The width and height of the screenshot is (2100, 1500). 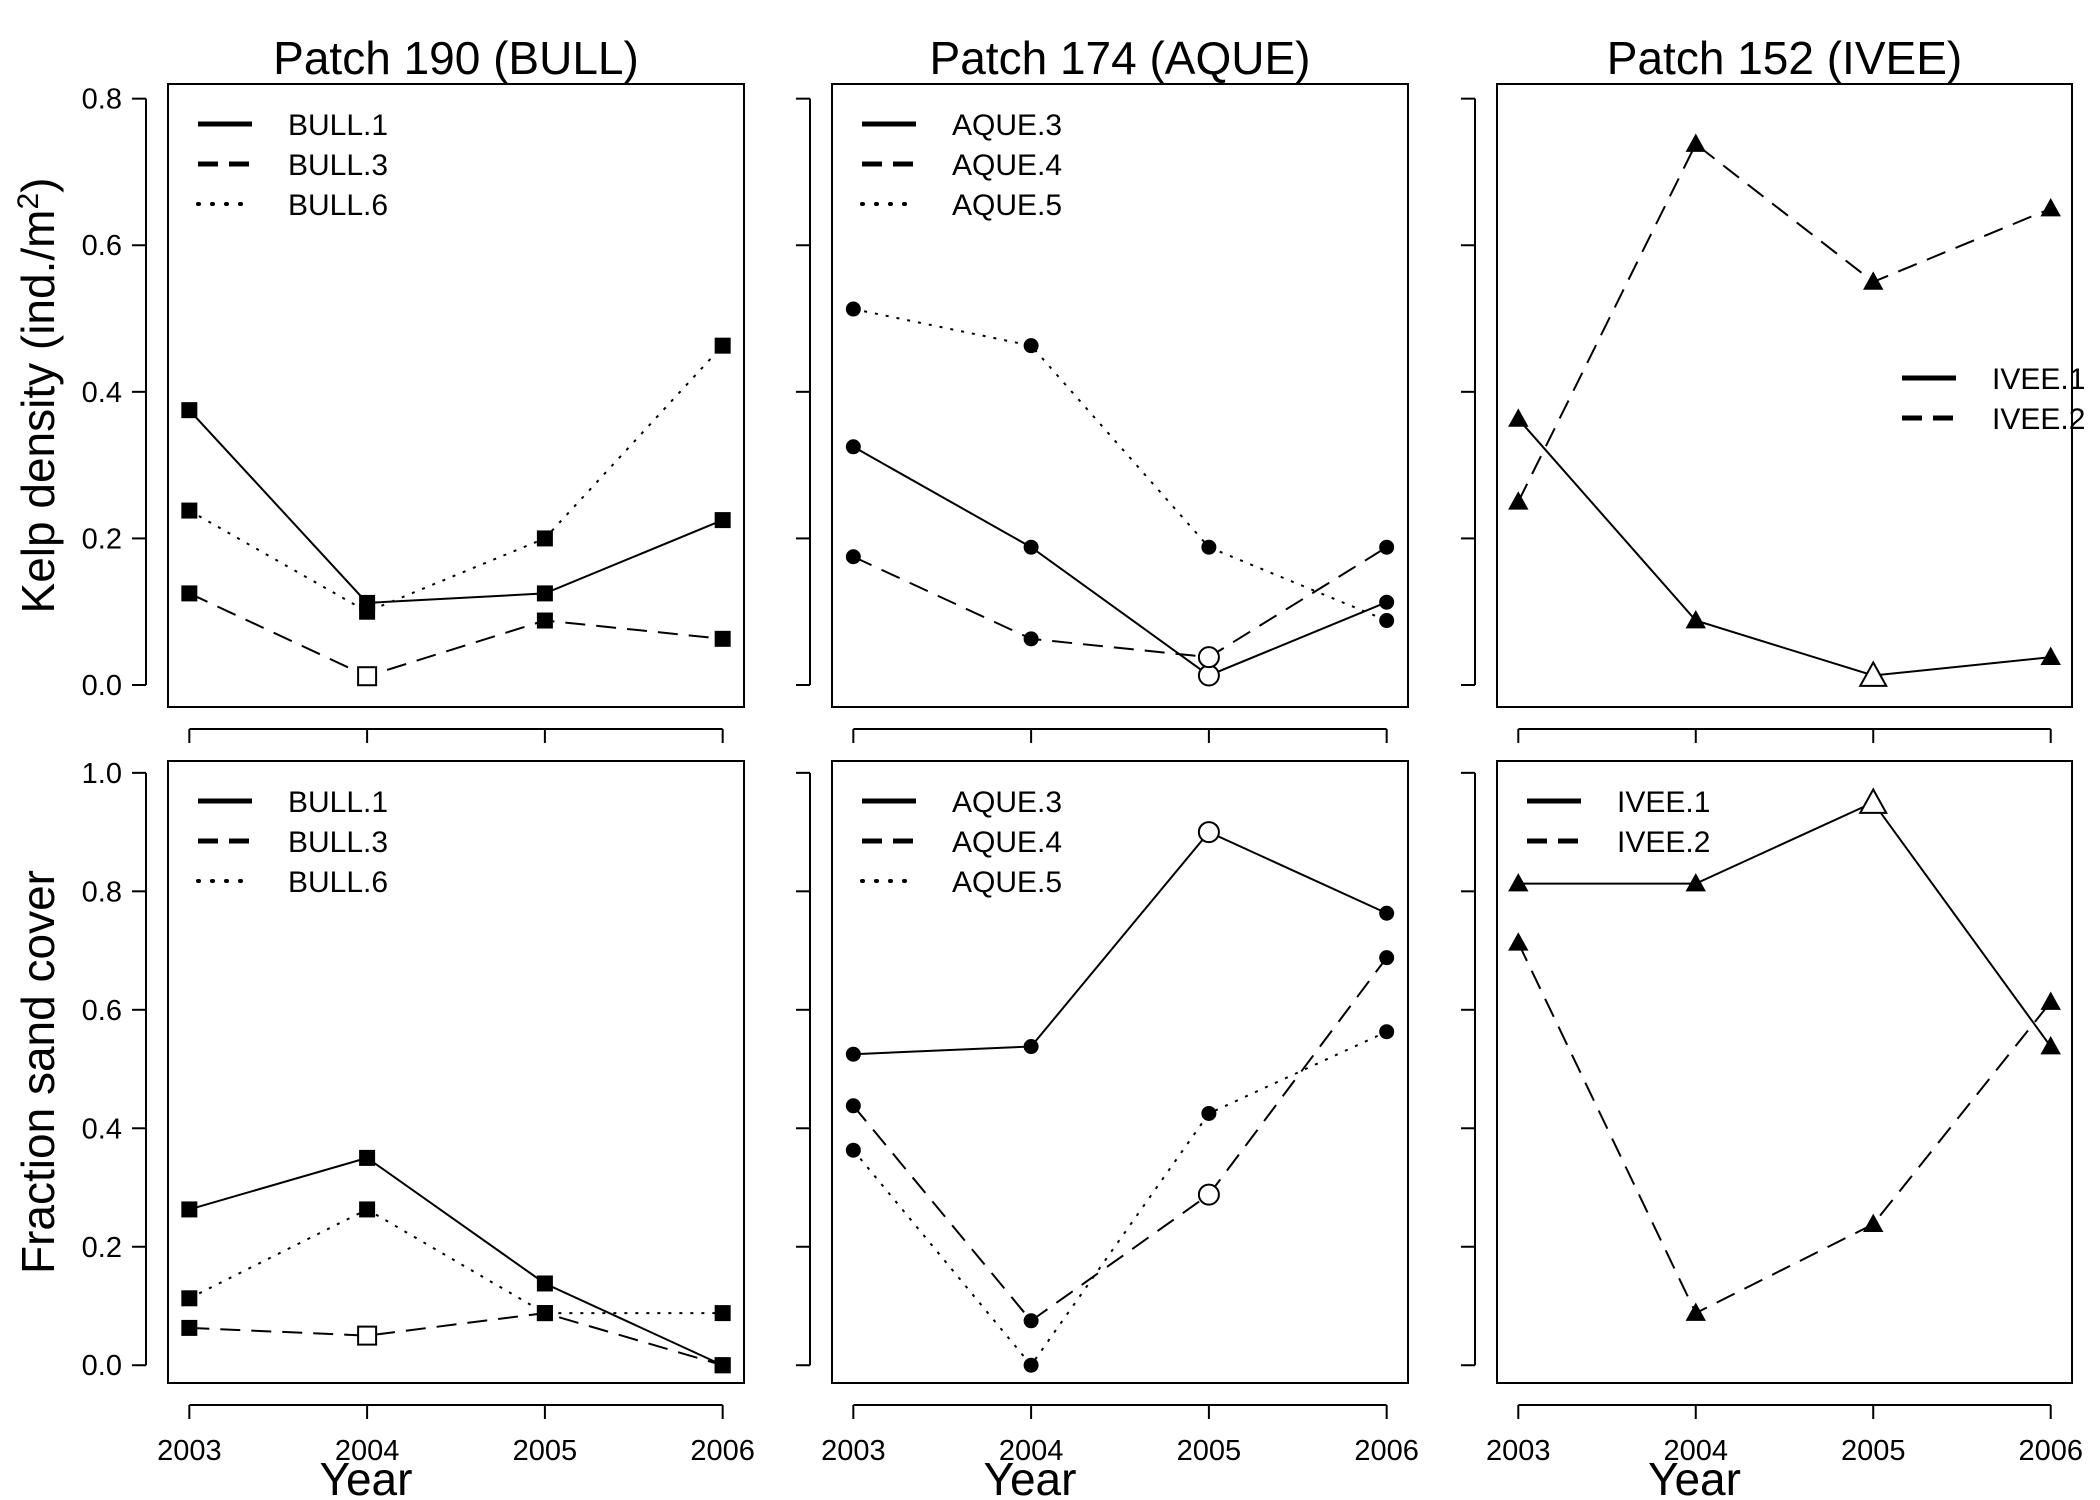 I want to click on marker-BULL.6-2005, so click(x=544, y=538).